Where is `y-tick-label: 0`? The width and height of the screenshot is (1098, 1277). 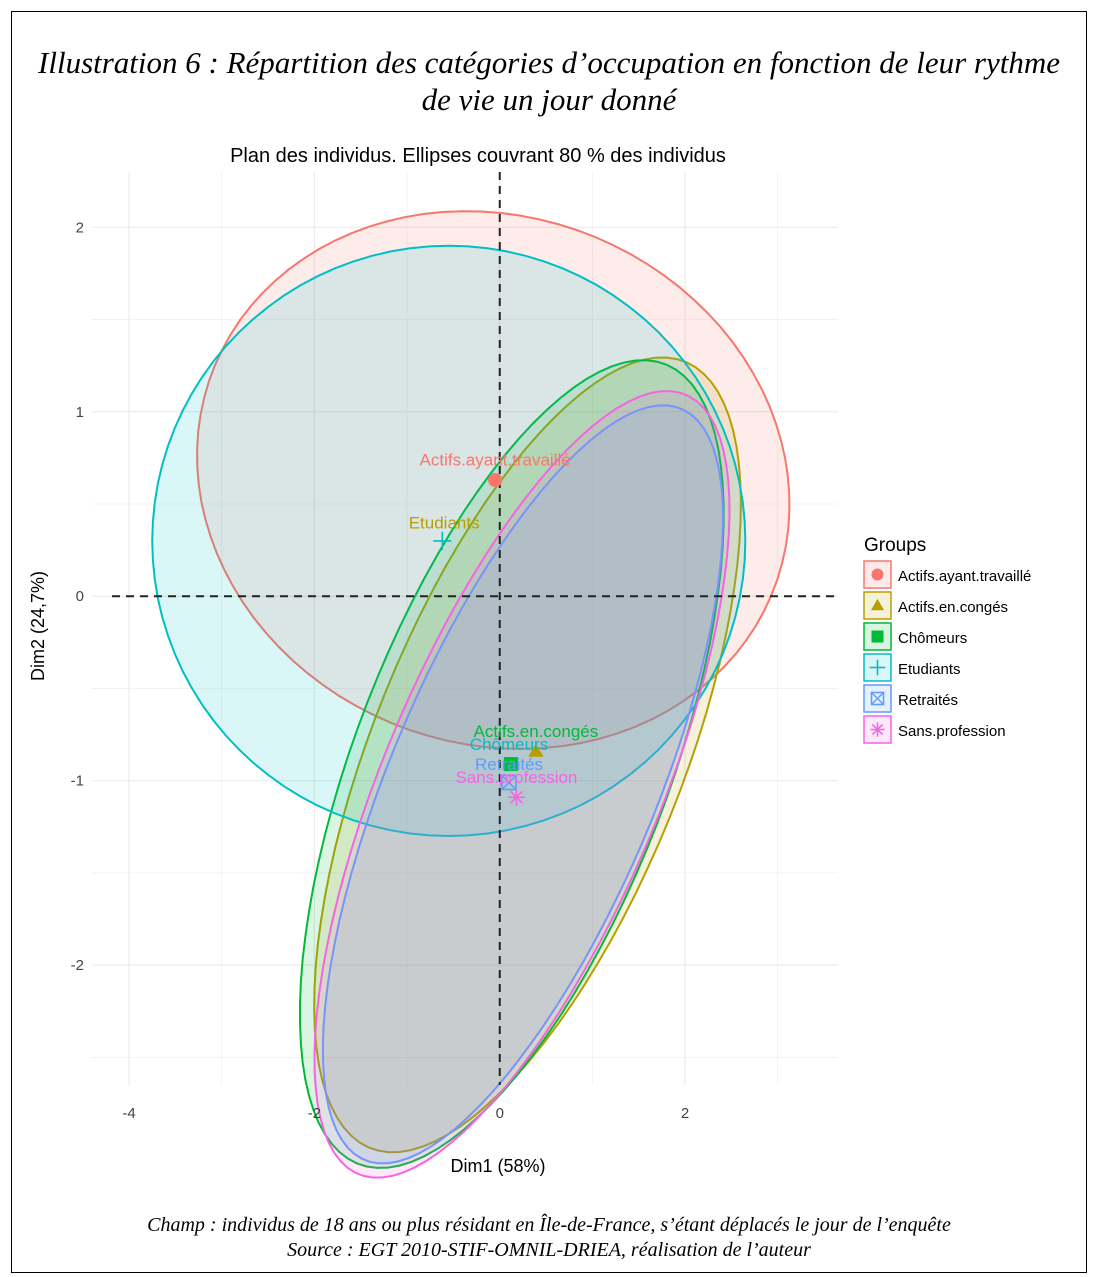 y-tick-label: 0 is located at coordinates (80, 596).